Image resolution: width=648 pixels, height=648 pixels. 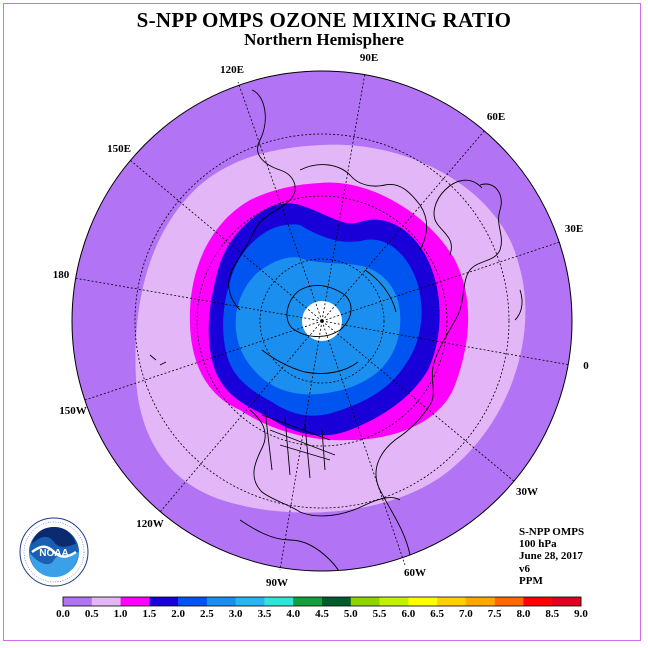 I want to click on pressure-level: 100 hPa, so click(x=538, y=544).